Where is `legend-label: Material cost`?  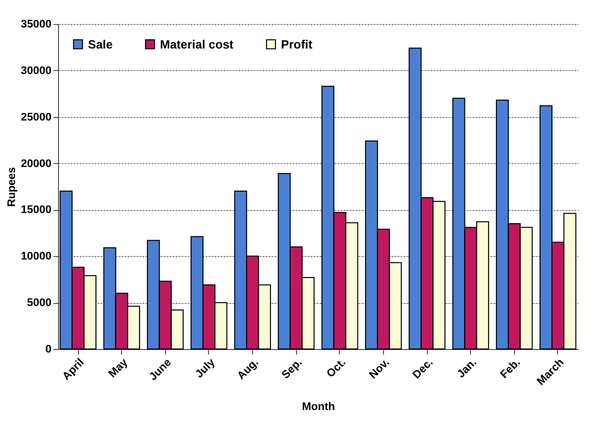 legend-label: Material cost is located at coordinates (197, 44).